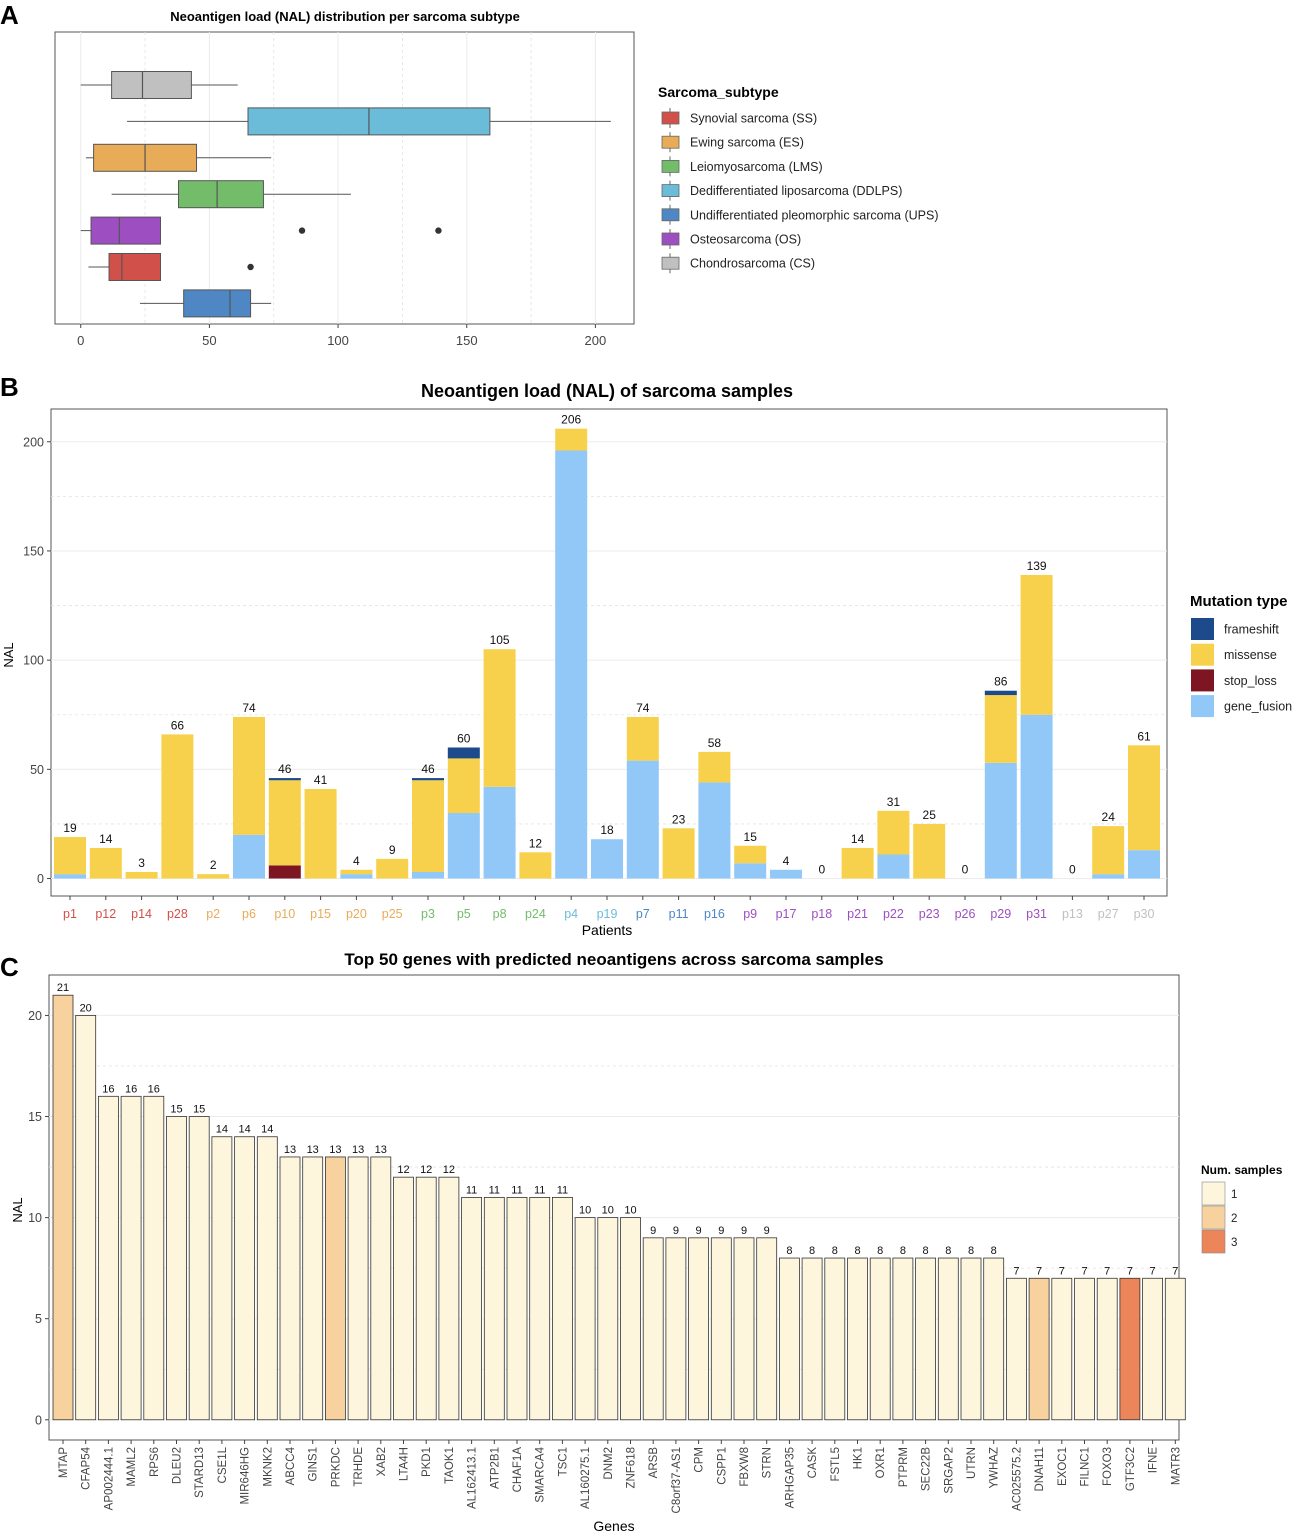  What do you see at coordinates (464, 738) in the screenshot?
I see `panel-b-total-label: 60` at bounding box center [464, 738].